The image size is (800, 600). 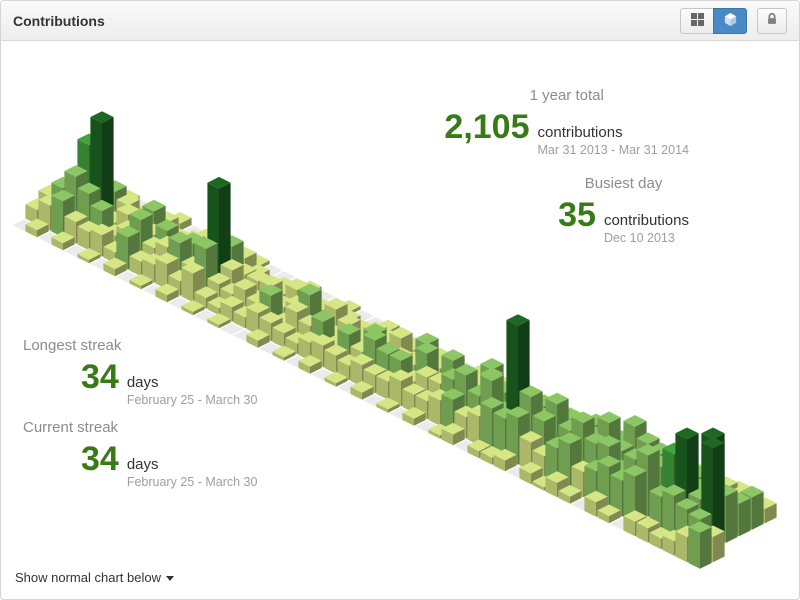 What do you see at coordinates (623, 210) in the screenshot?
I see `stat-busiest-day: Busiest day 35 contributions Dec 10 2013` at bounding box center [623, 210].